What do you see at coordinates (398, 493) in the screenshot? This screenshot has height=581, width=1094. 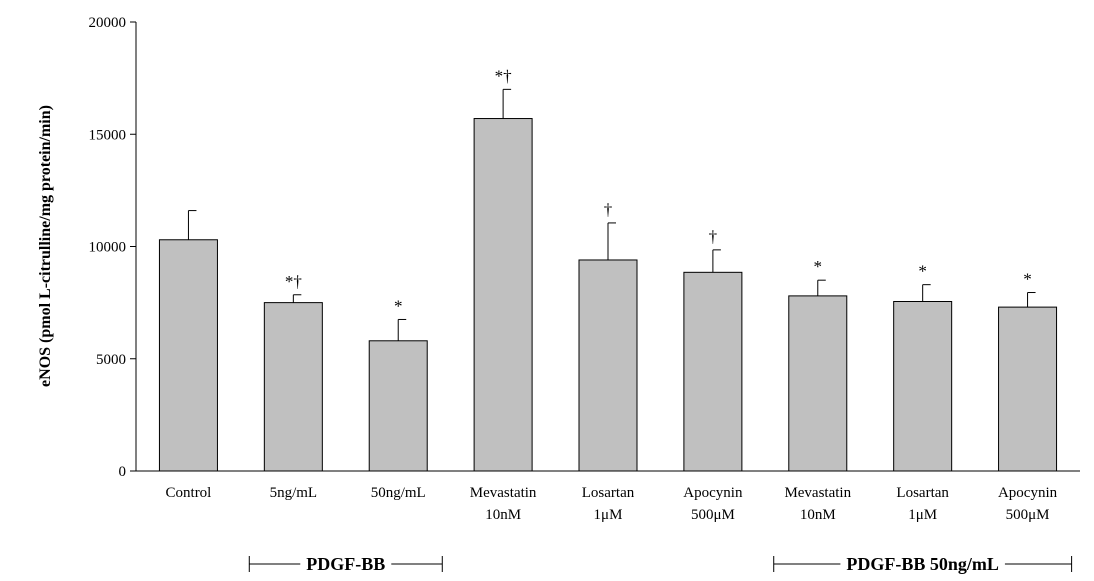 I see `x-tick-label: 50ng/mL` at bounding box center [398, 493].